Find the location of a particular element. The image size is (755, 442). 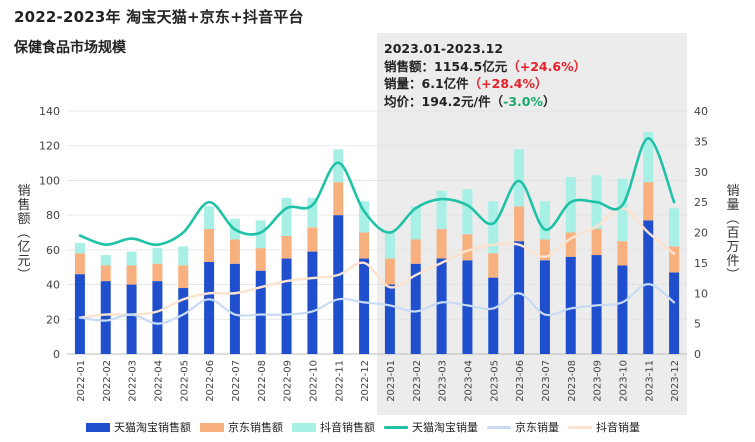

x-tick-label: 2022-03 is located at coordinates (133, 381).